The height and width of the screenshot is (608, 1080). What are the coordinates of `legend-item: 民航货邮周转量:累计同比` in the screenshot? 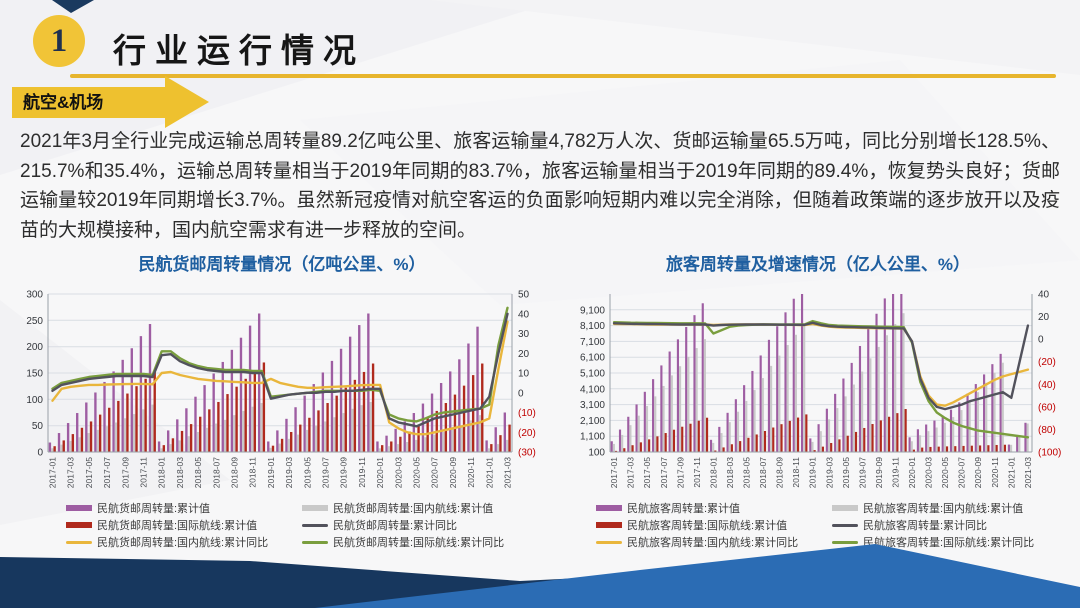 It's located at (431, 525).